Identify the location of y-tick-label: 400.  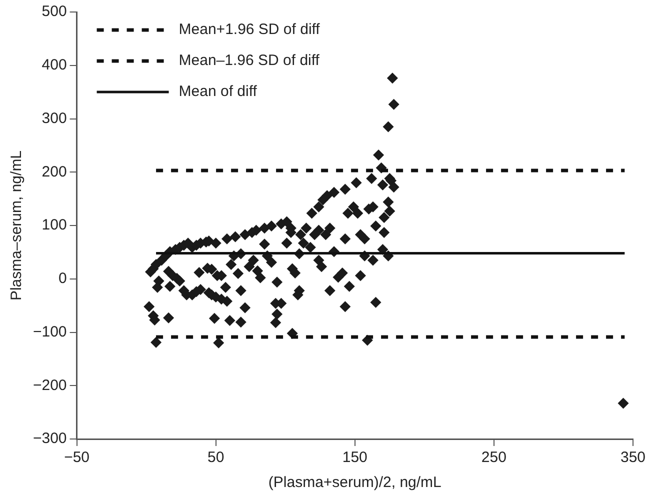
(54, 65).